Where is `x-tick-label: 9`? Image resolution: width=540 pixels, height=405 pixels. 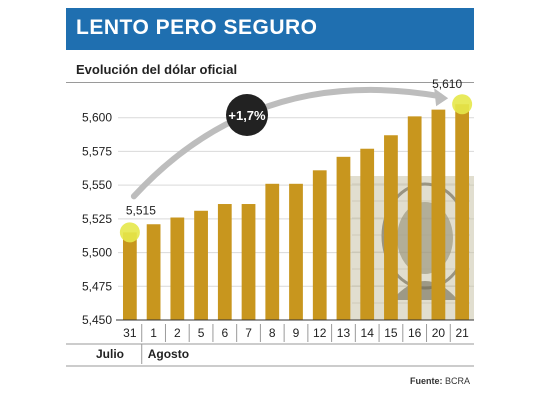 x-tick-label: 9 is located at coordinates (296, 333).